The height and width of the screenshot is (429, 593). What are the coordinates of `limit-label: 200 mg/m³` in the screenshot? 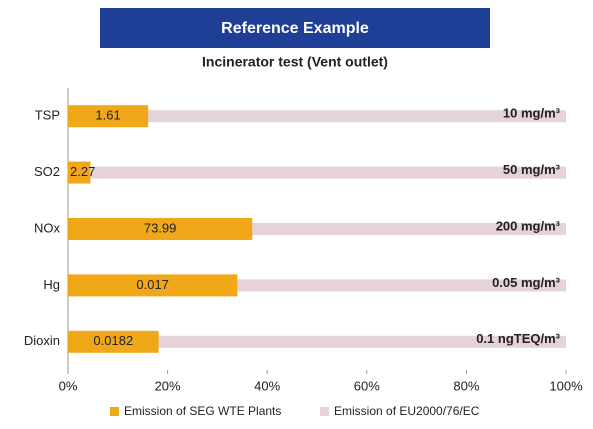 It's located at (528, 225).